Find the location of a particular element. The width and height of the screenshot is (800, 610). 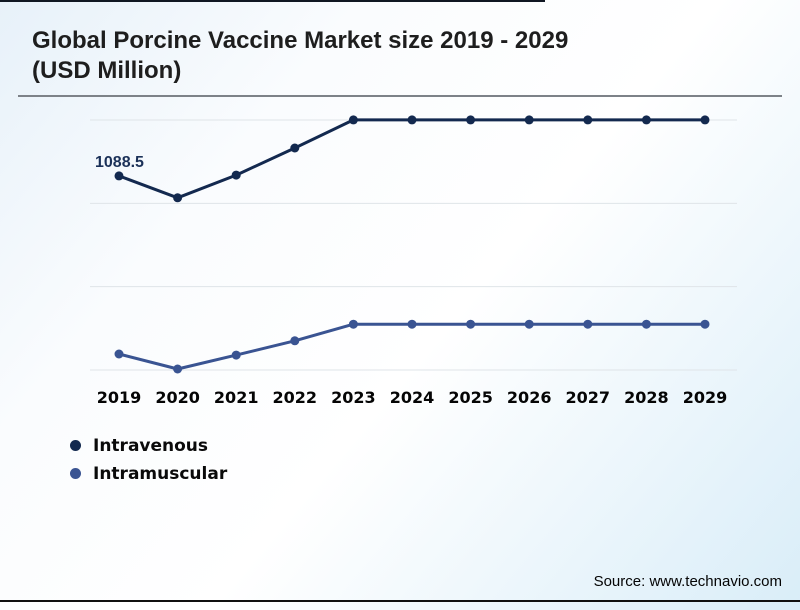

series-line-intramuscular is located at coordinates (412, 346).